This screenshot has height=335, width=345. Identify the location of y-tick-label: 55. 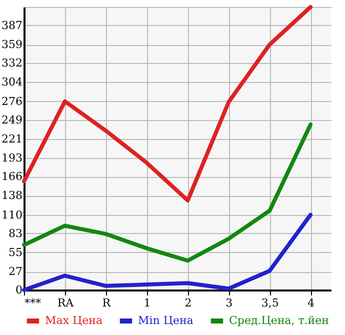
(15, 252).